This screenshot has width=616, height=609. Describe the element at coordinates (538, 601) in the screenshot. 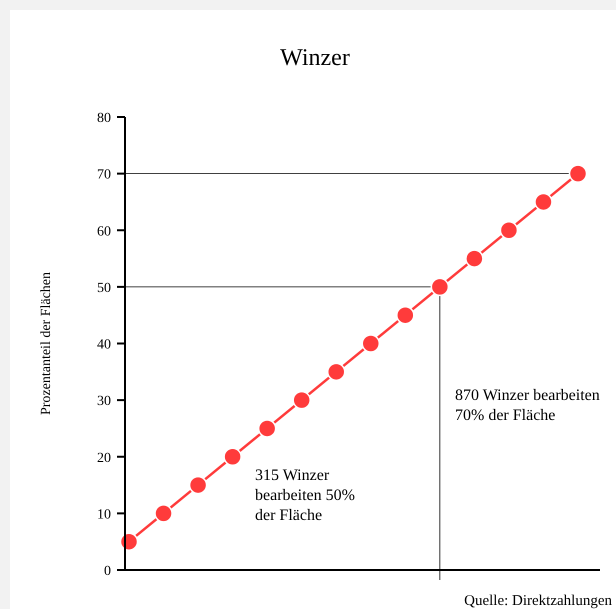

I see `source-note: Quelle: Direktzahlungen` at that location.